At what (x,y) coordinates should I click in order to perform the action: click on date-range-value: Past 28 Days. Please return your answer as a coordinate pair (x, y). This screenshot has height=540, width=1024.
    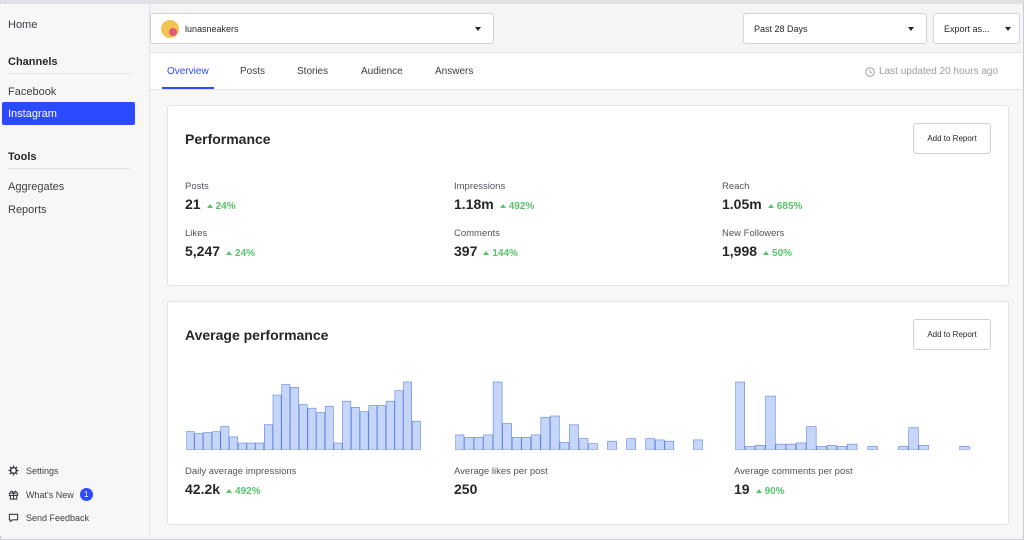
    Looking at the image, I should click on (781, 28).